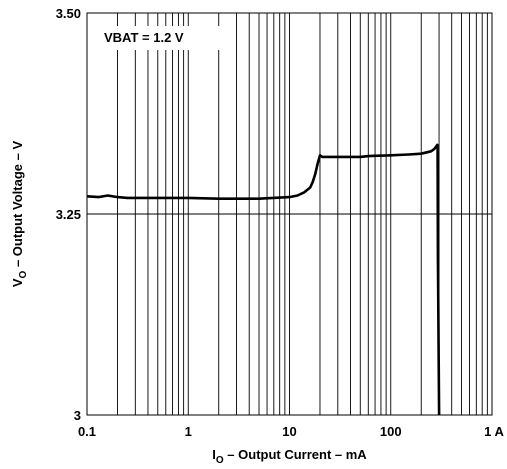  I want to click on x-tick-label: 100, so click(391, 431).